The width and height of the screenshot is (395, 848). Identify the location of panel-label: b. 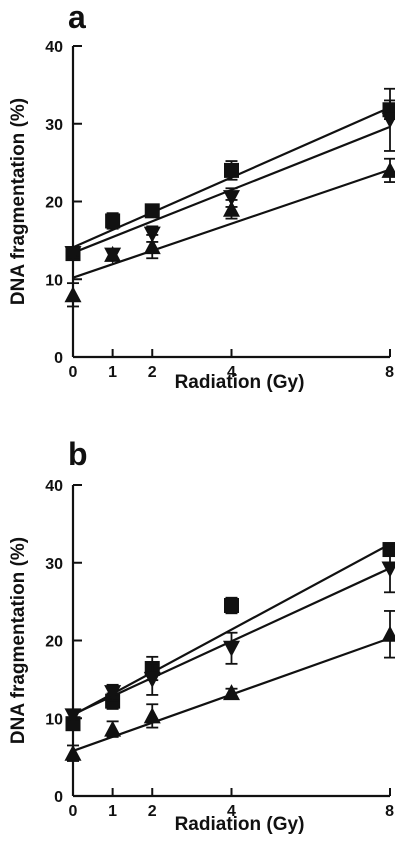
(78, 454).